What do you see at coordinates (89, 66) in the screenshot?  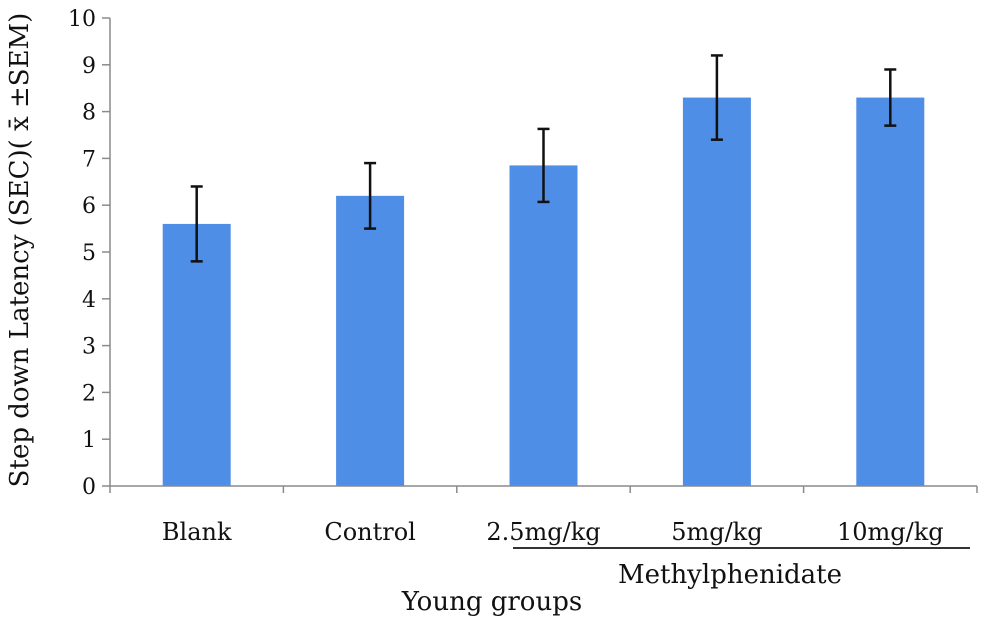 I see `y-tick-label: 9` at bounding box center [89, 66].